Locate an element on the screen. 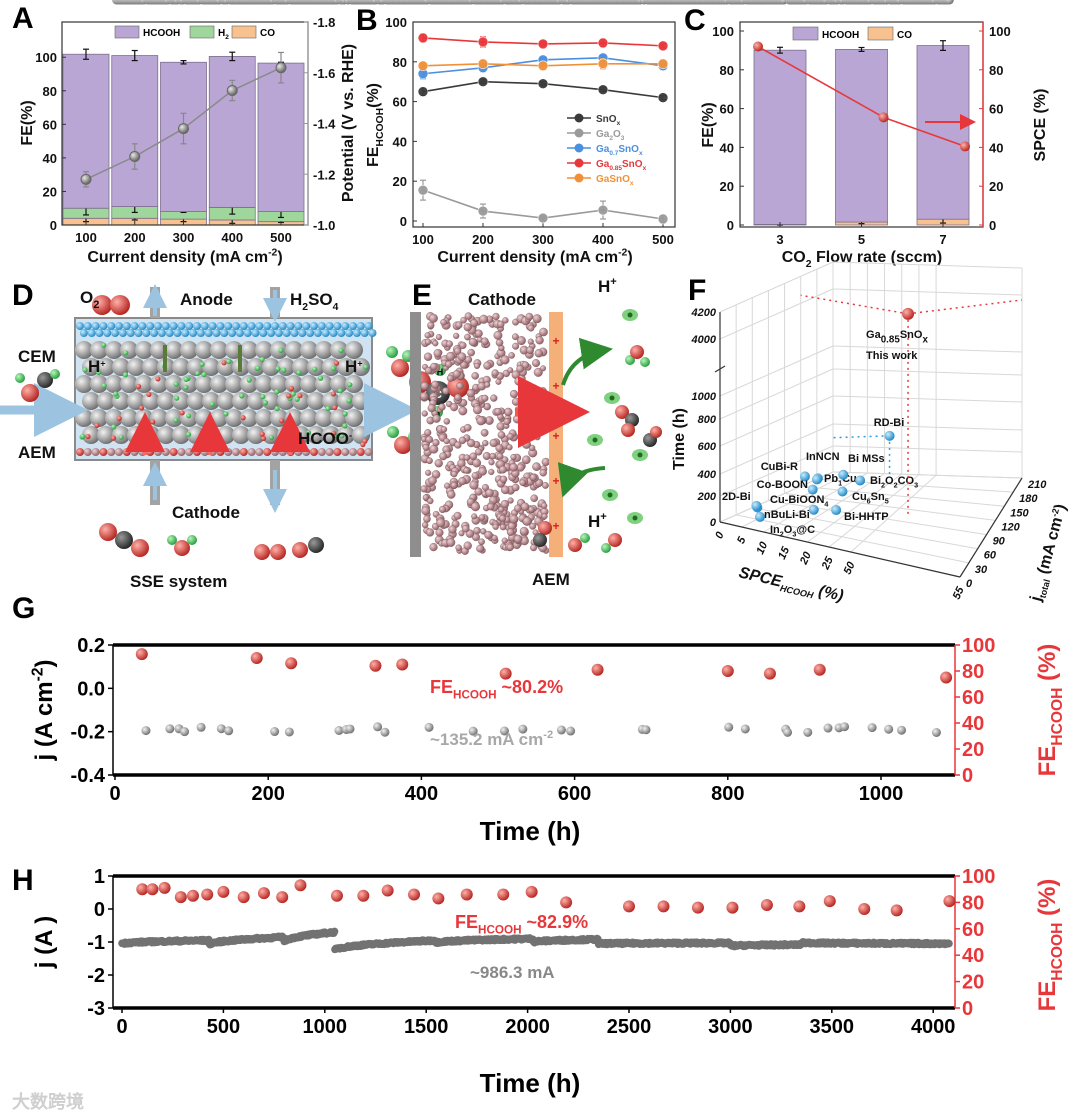 This screenshot has width=1080, height=1117. point-label-part: 3 is located at coordinates (794, 533).